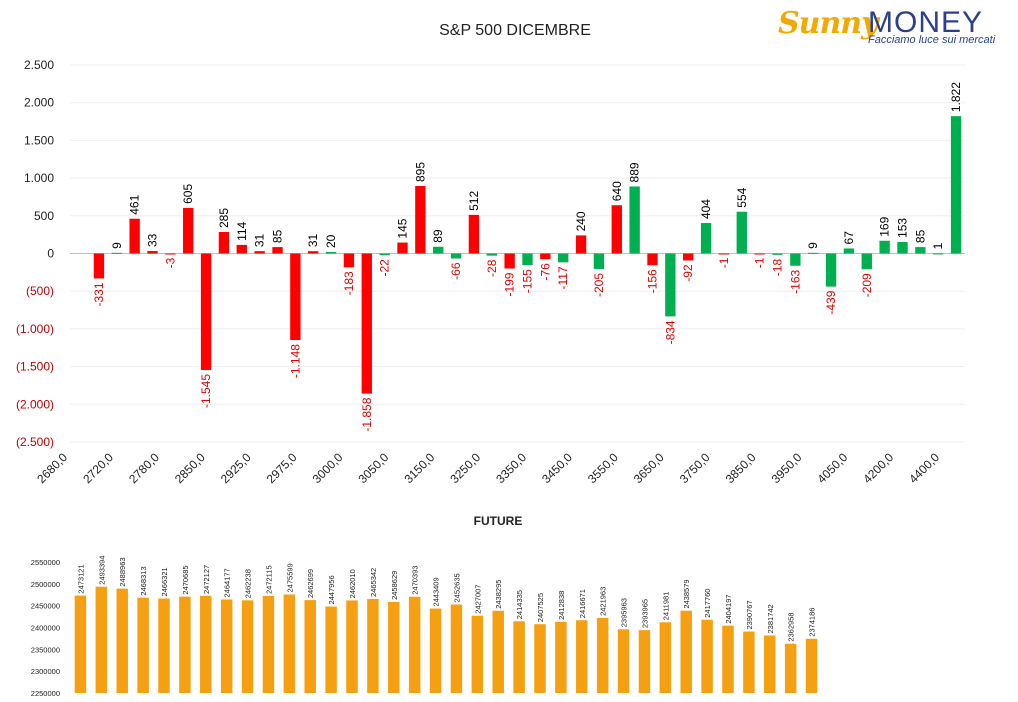 The image size is (1018, 702). Describe the element at coordinates (135, 204) in the screenshot. I see `data-label: 461` at that location.